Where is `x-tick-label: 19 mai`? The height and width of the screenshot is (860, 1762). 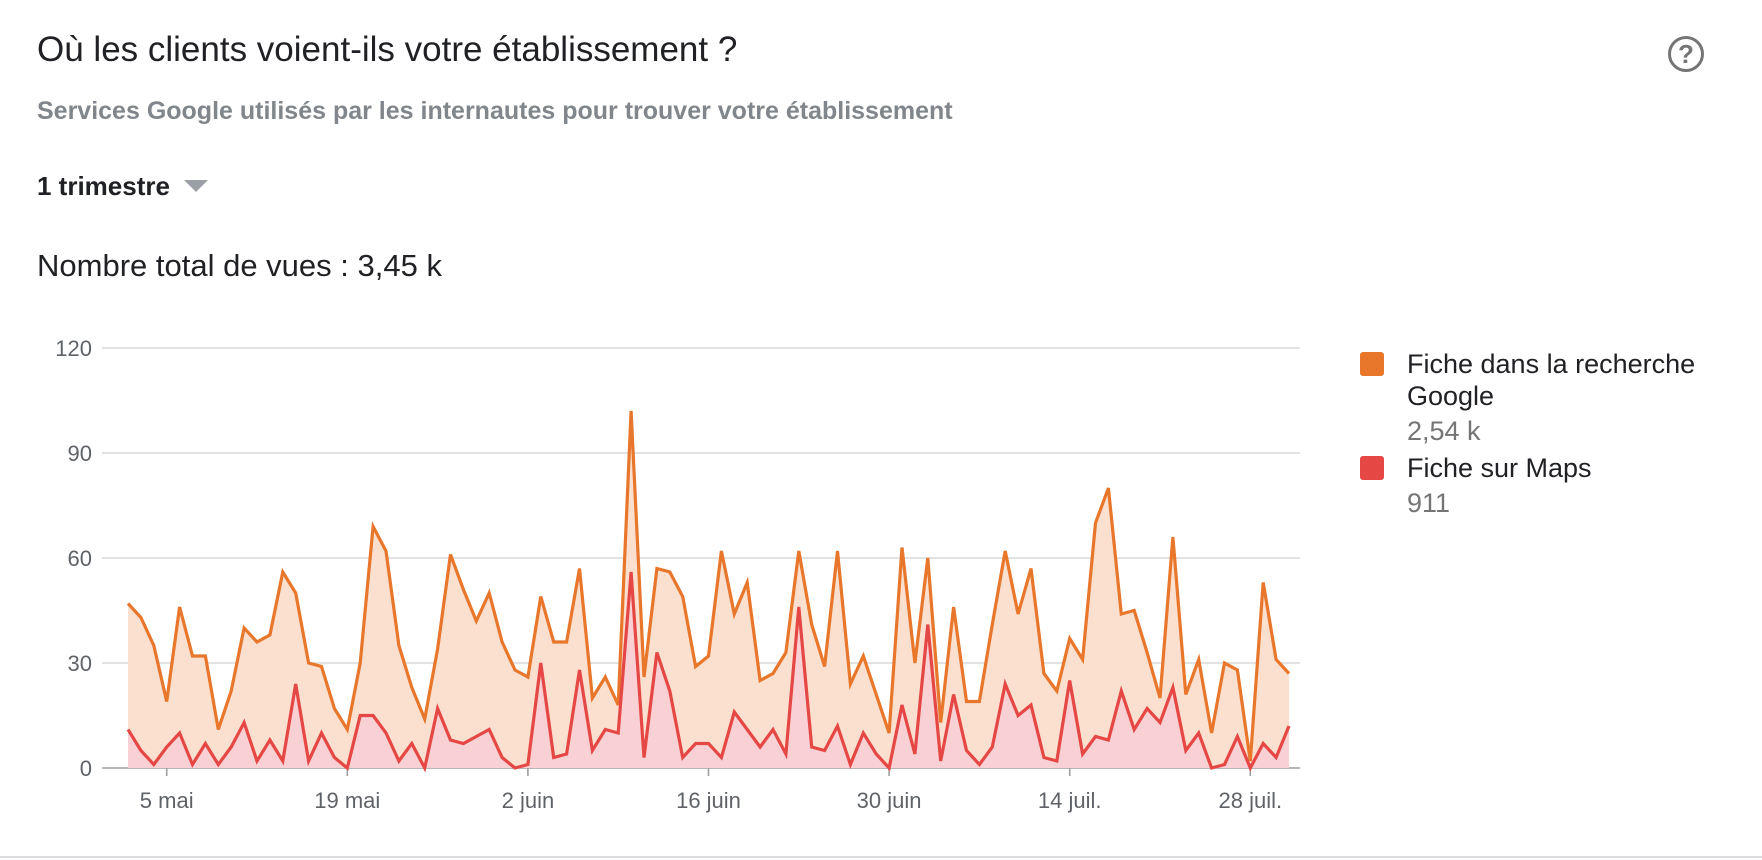 x-tick-label: 19 mai is located at coordinates (347, 800).